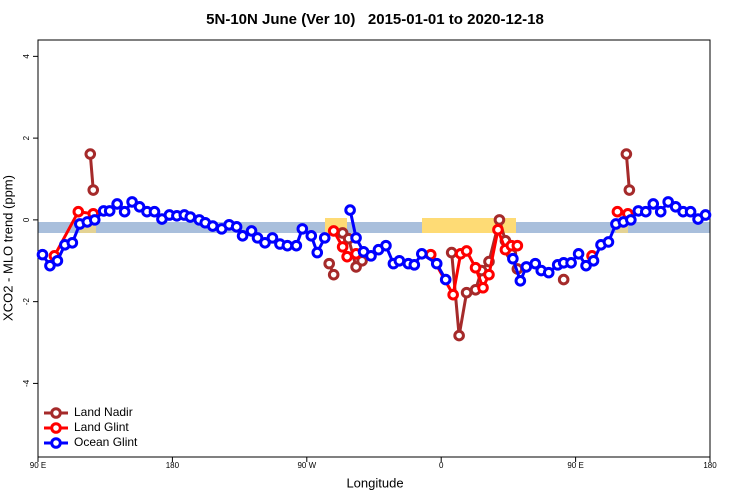 This screenshot has height=500, width=750. I want to click on y-tick-label: 2, so click(26, 137).